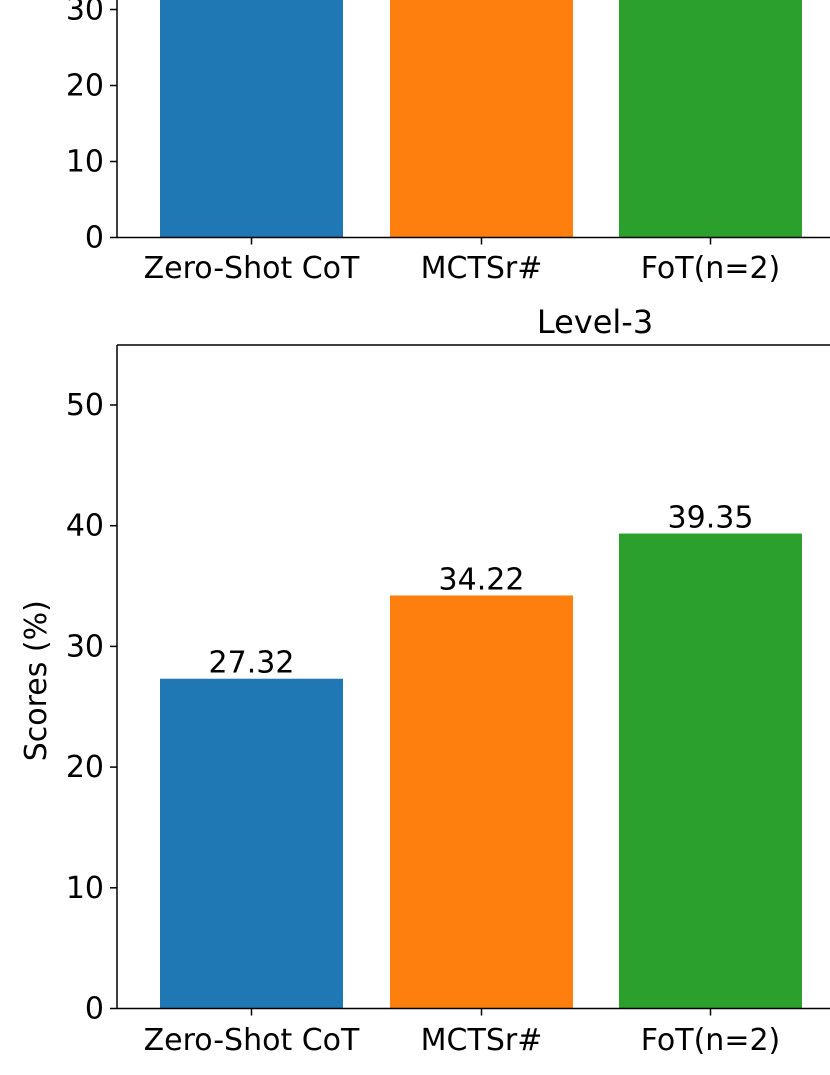 Image resolution: width=830 pixels, height=1075 pixels. What do you see at coordinates (85, 405) in the screenshot?
I see `y-tick-label: 50` at bounding box center [85, 405].